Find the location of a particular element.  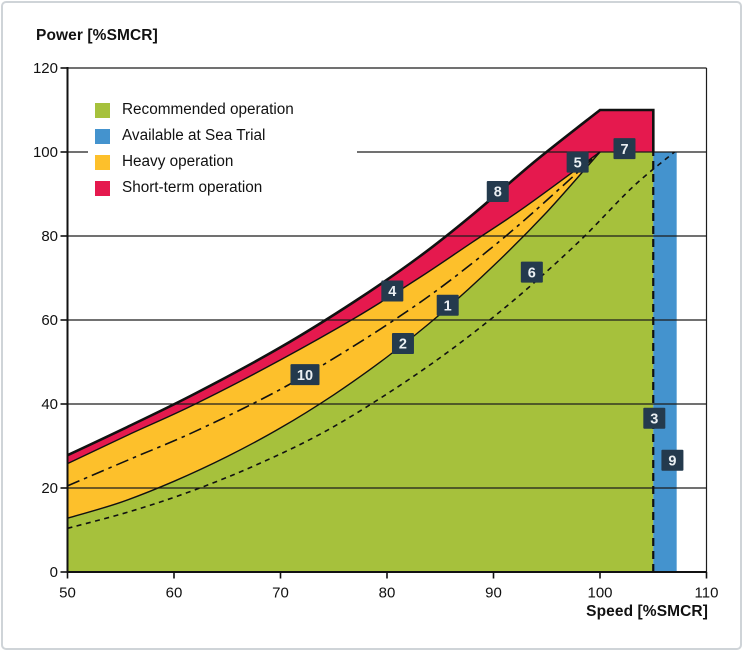

legend-label-recommended: Recommended operation is located at coordinates (208, 109).